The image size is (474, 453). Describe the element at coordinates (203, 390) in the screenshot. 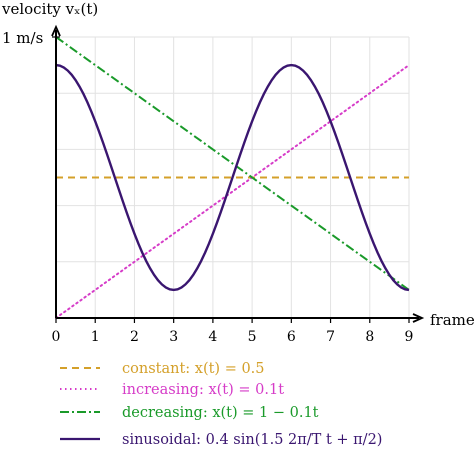

I see `legend-label-increasing: increasing: x(t) = 0.1t` at that location.